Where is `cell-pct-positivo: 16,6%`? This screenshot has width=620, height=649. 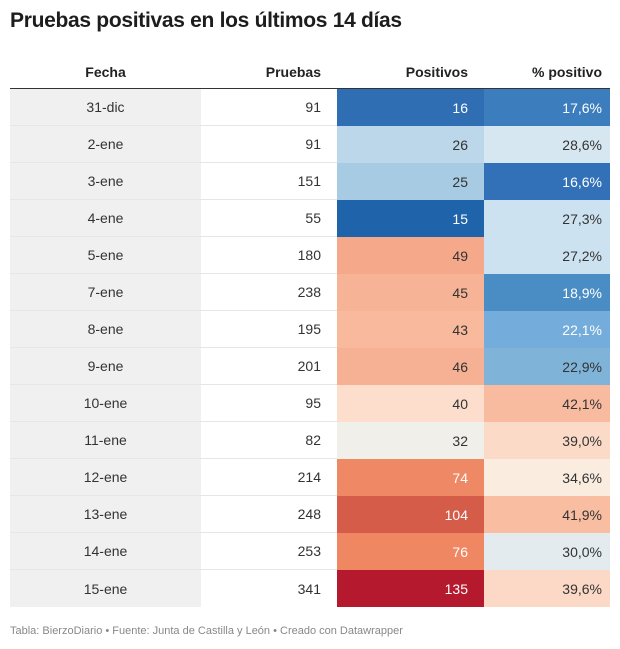 cell-pct-positivo: 16,6% is located at coordinates (547, 181).